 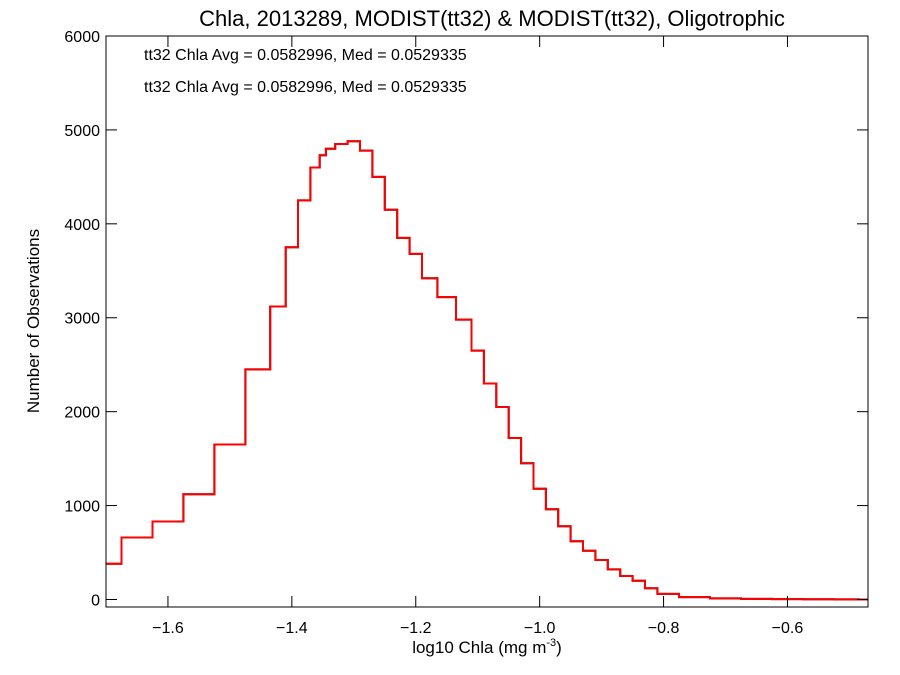 I want to click on y-tick-label: 2000, so click(x=82, y=413).